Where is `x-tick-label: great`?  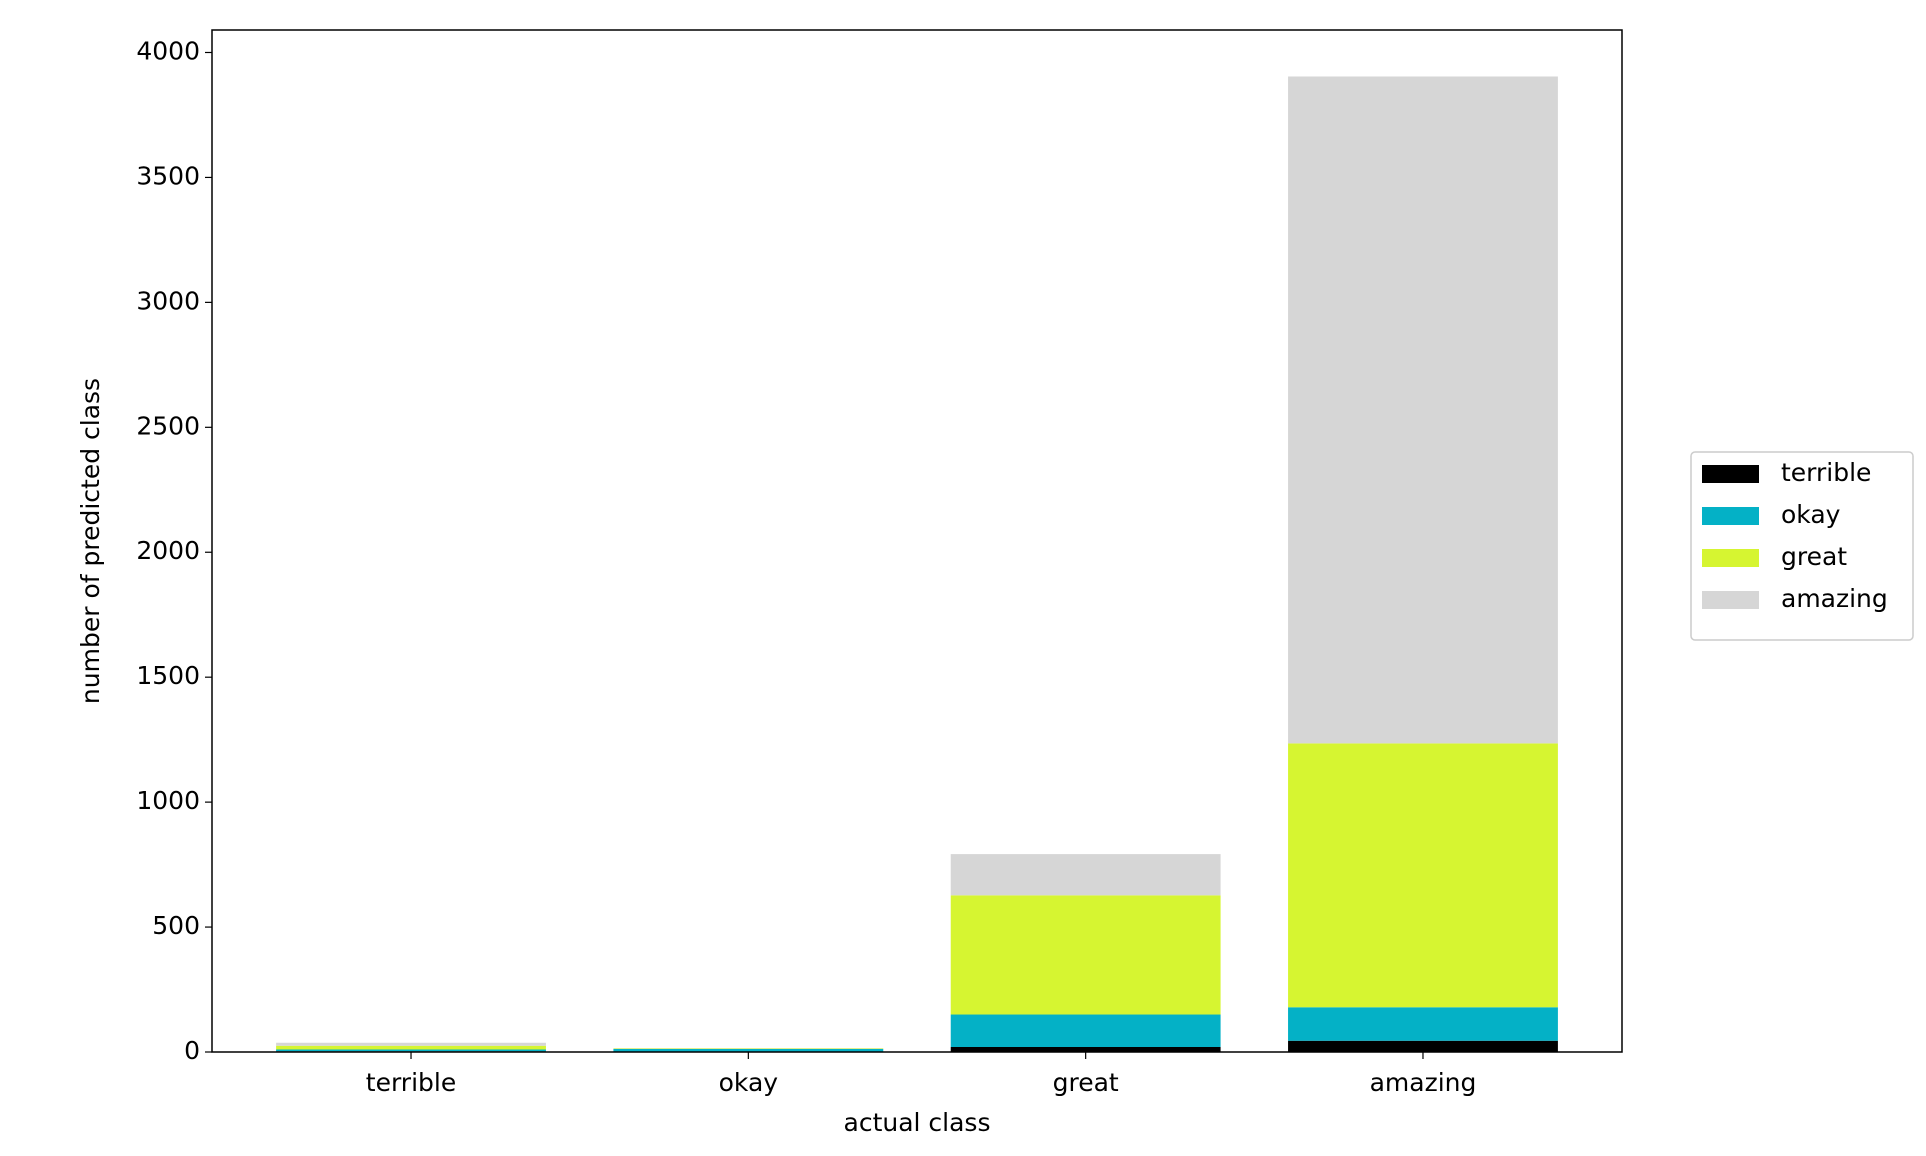 x-tick-label: great is located at coordinates (1086, 1082).